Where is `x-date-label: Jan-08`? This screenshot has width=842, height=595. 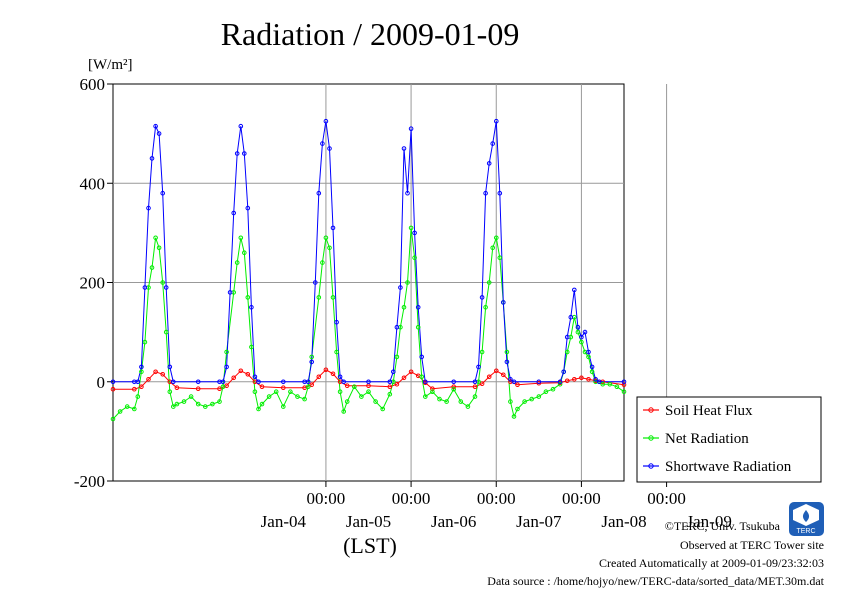
x-date-label: Jan-08 is located at coordinates (623, 521).